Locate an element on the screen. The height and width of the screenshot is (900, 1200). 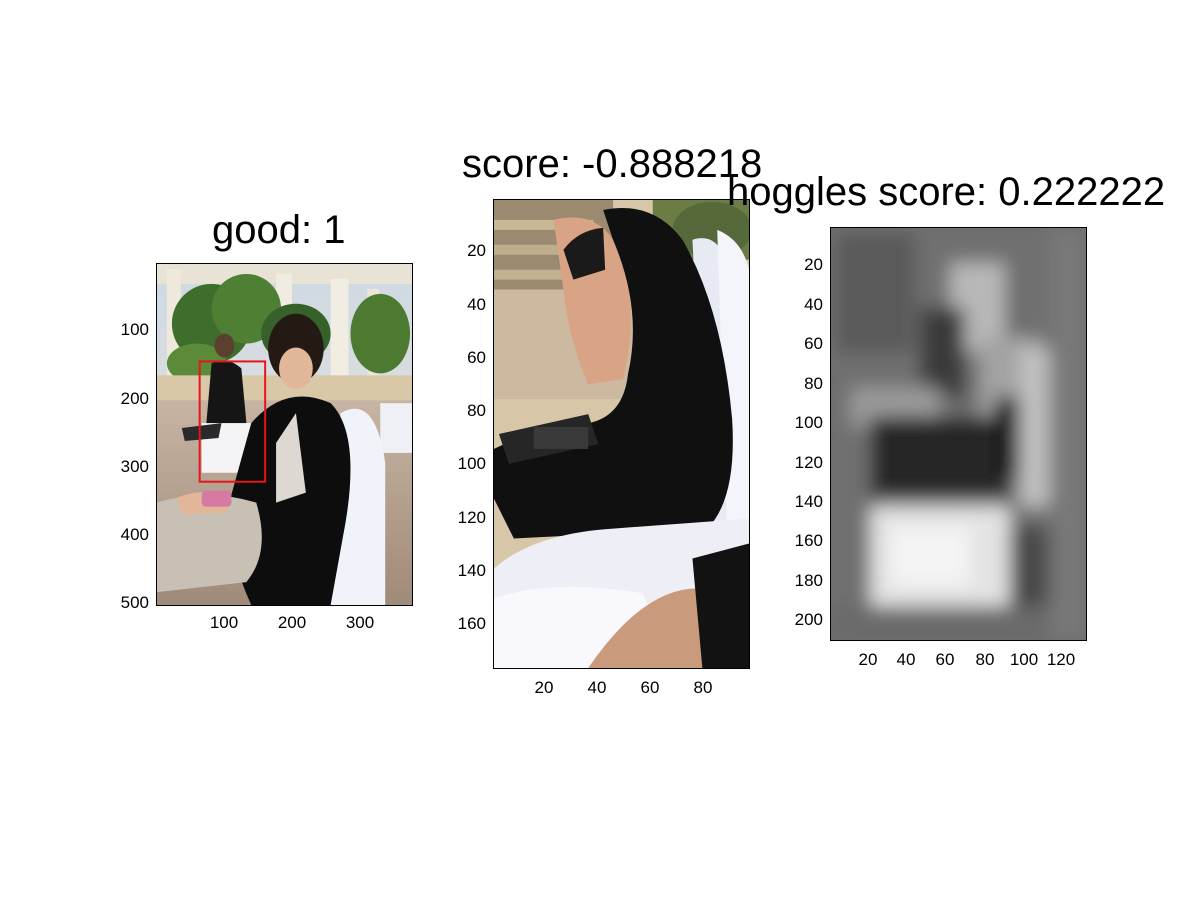
panel3-xtick: 100 is located at coordinates (1024, 659).